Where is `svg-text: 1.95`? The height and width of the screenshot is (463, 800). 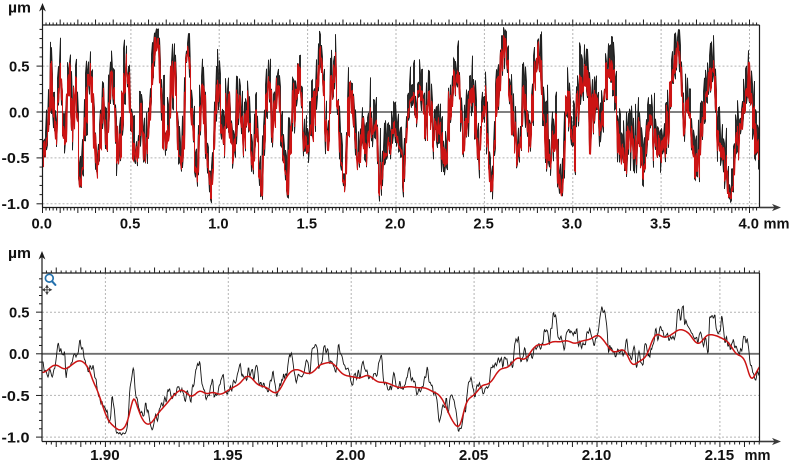 svg-text: 1.95 is located at coordinates (228, 455).